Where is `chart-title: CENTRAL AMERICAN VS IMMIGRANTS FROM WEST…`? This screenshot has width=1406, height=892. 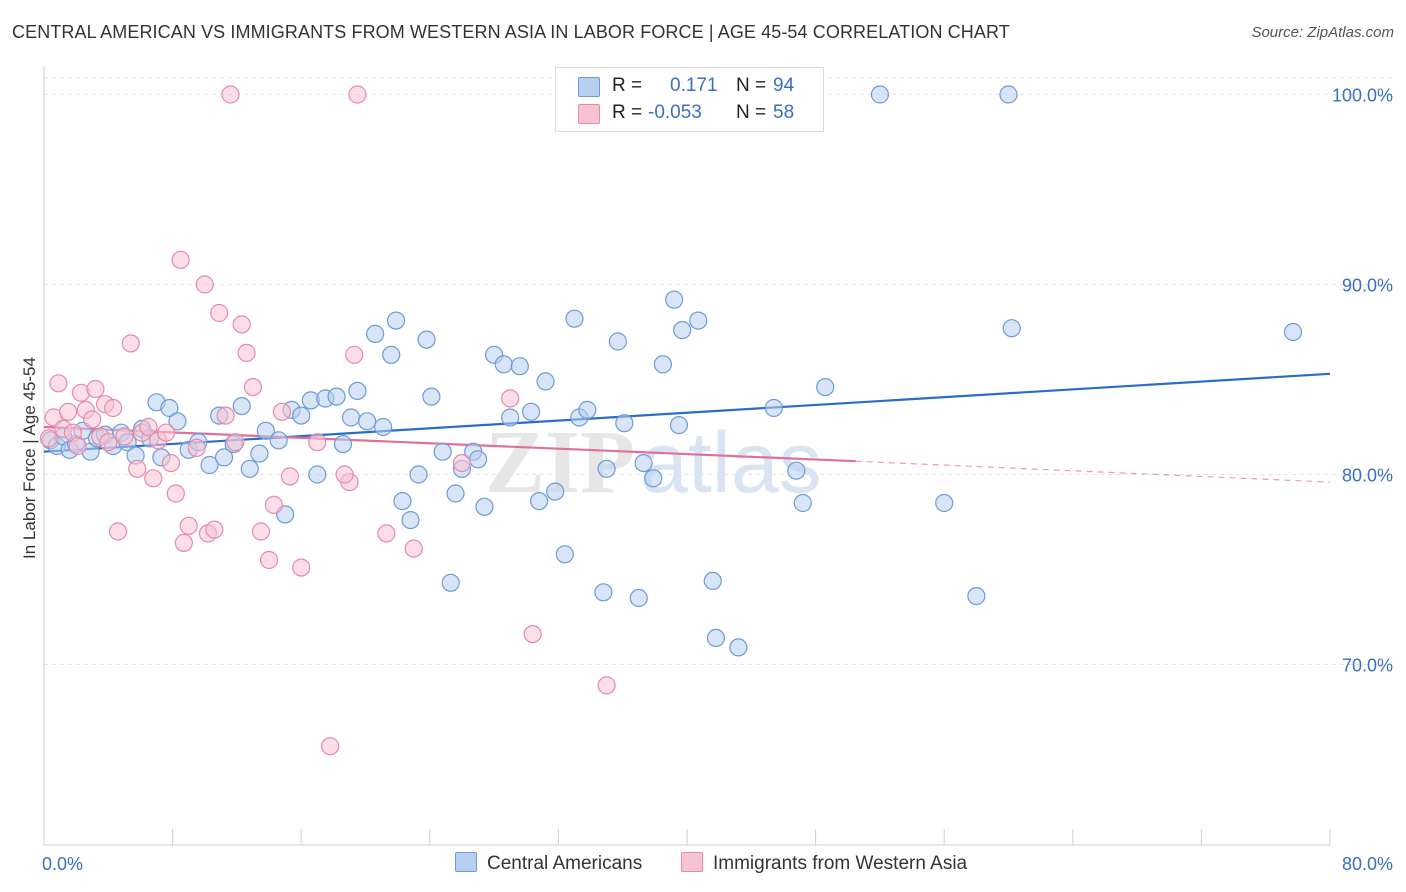
chart-title: CENTRAL AMERICAN VS IMMIGRANTS FROM WEST… is located at coordinates (511, 32).